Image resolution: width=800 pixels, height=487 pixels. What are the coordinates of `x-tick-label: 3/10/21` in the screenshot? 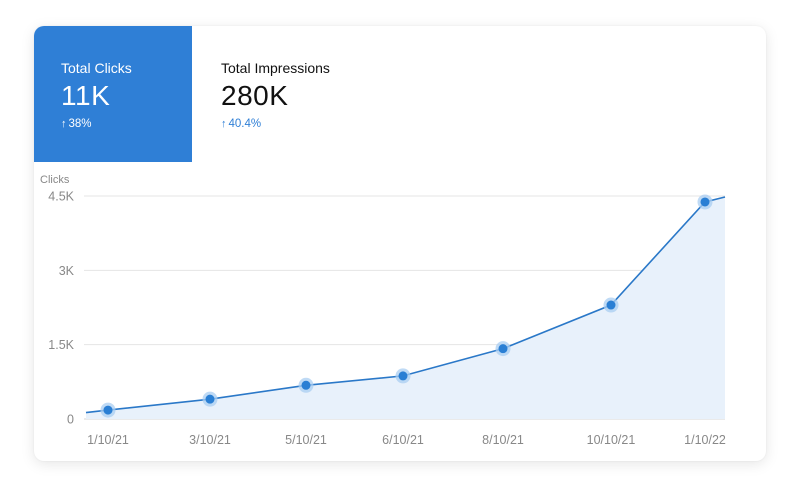 It's located at (210, 440).